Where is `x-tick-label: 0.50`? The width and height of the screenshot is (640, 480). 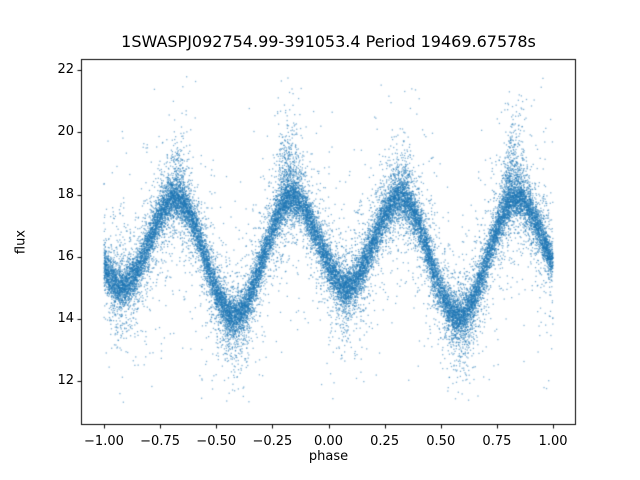
x-tick-label: 0.50 is located at coordinates (441, 441).